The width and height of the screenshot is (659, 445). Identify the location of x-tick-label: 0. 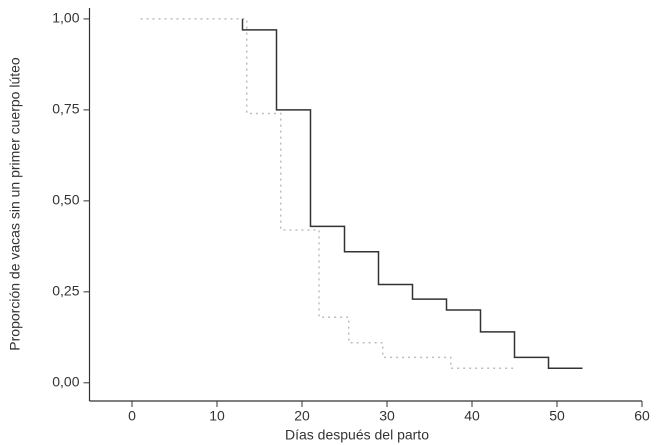
(132, 416).